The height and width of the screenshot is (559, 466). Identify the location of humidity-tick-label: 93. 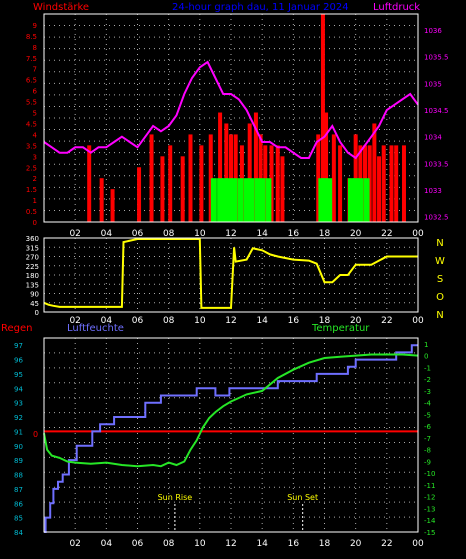
(18, 404).